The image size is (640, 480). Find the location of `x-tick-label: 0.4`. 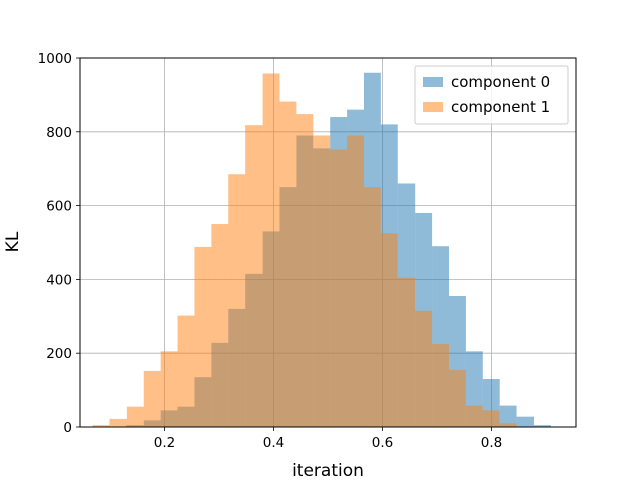

x-tick-label: 0.4 is located at coordinates (273, 443).